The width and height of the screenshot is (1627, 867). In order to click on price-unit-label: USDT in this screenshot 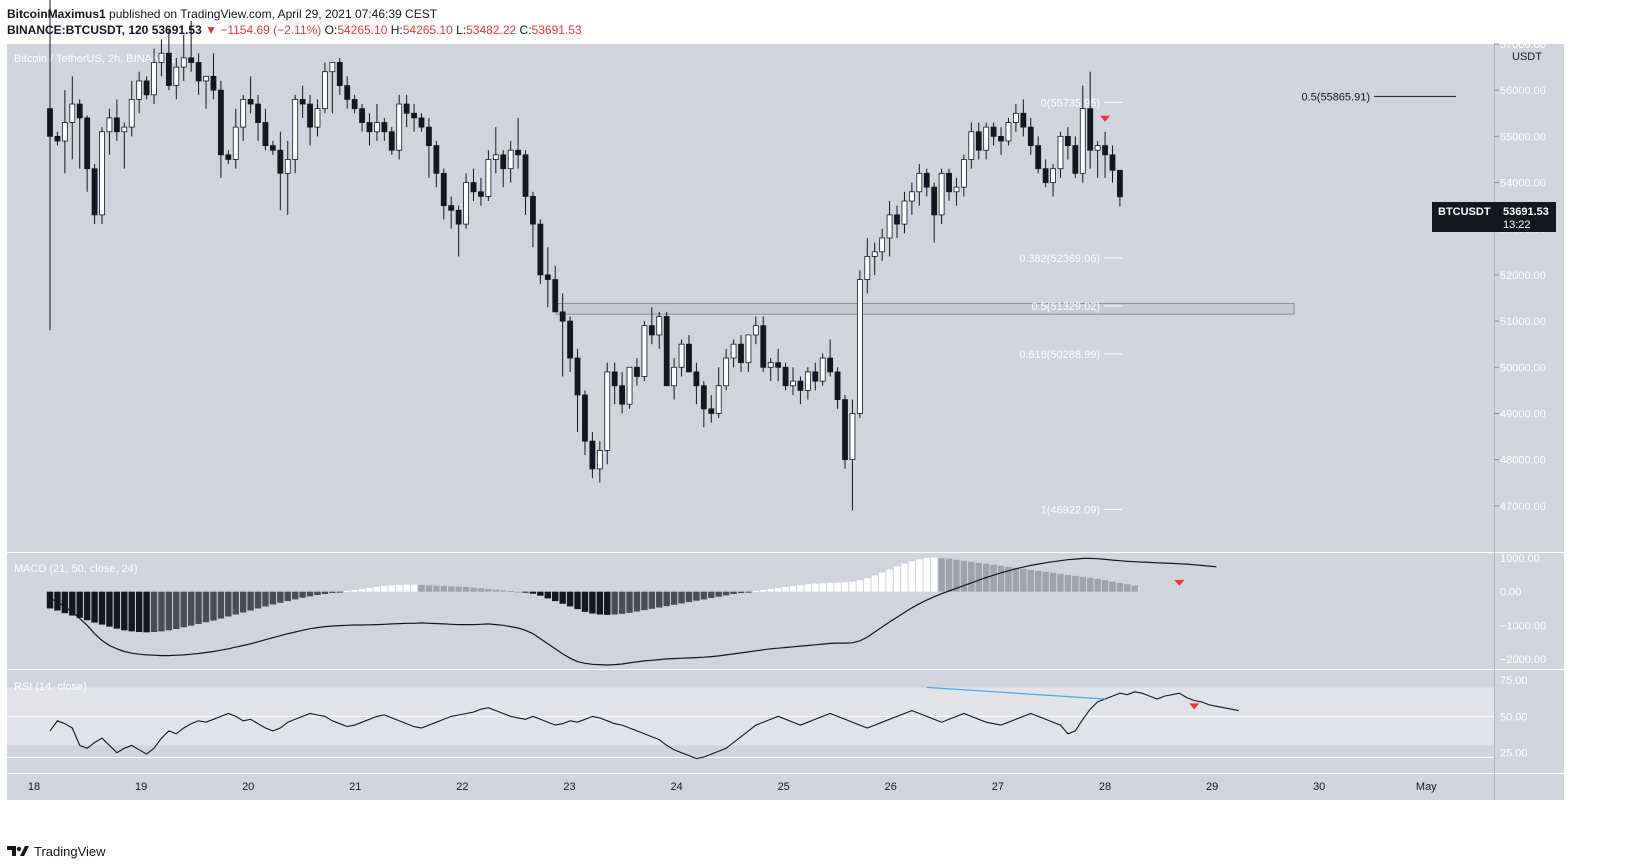, I will do `click(1527, 57)`.